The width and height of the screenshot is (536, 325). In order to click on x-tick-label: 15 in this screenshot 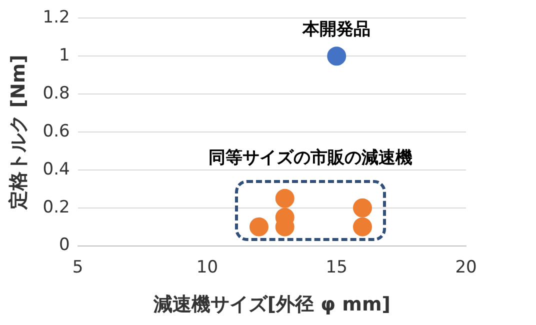, I will do `click(337, 267)`.